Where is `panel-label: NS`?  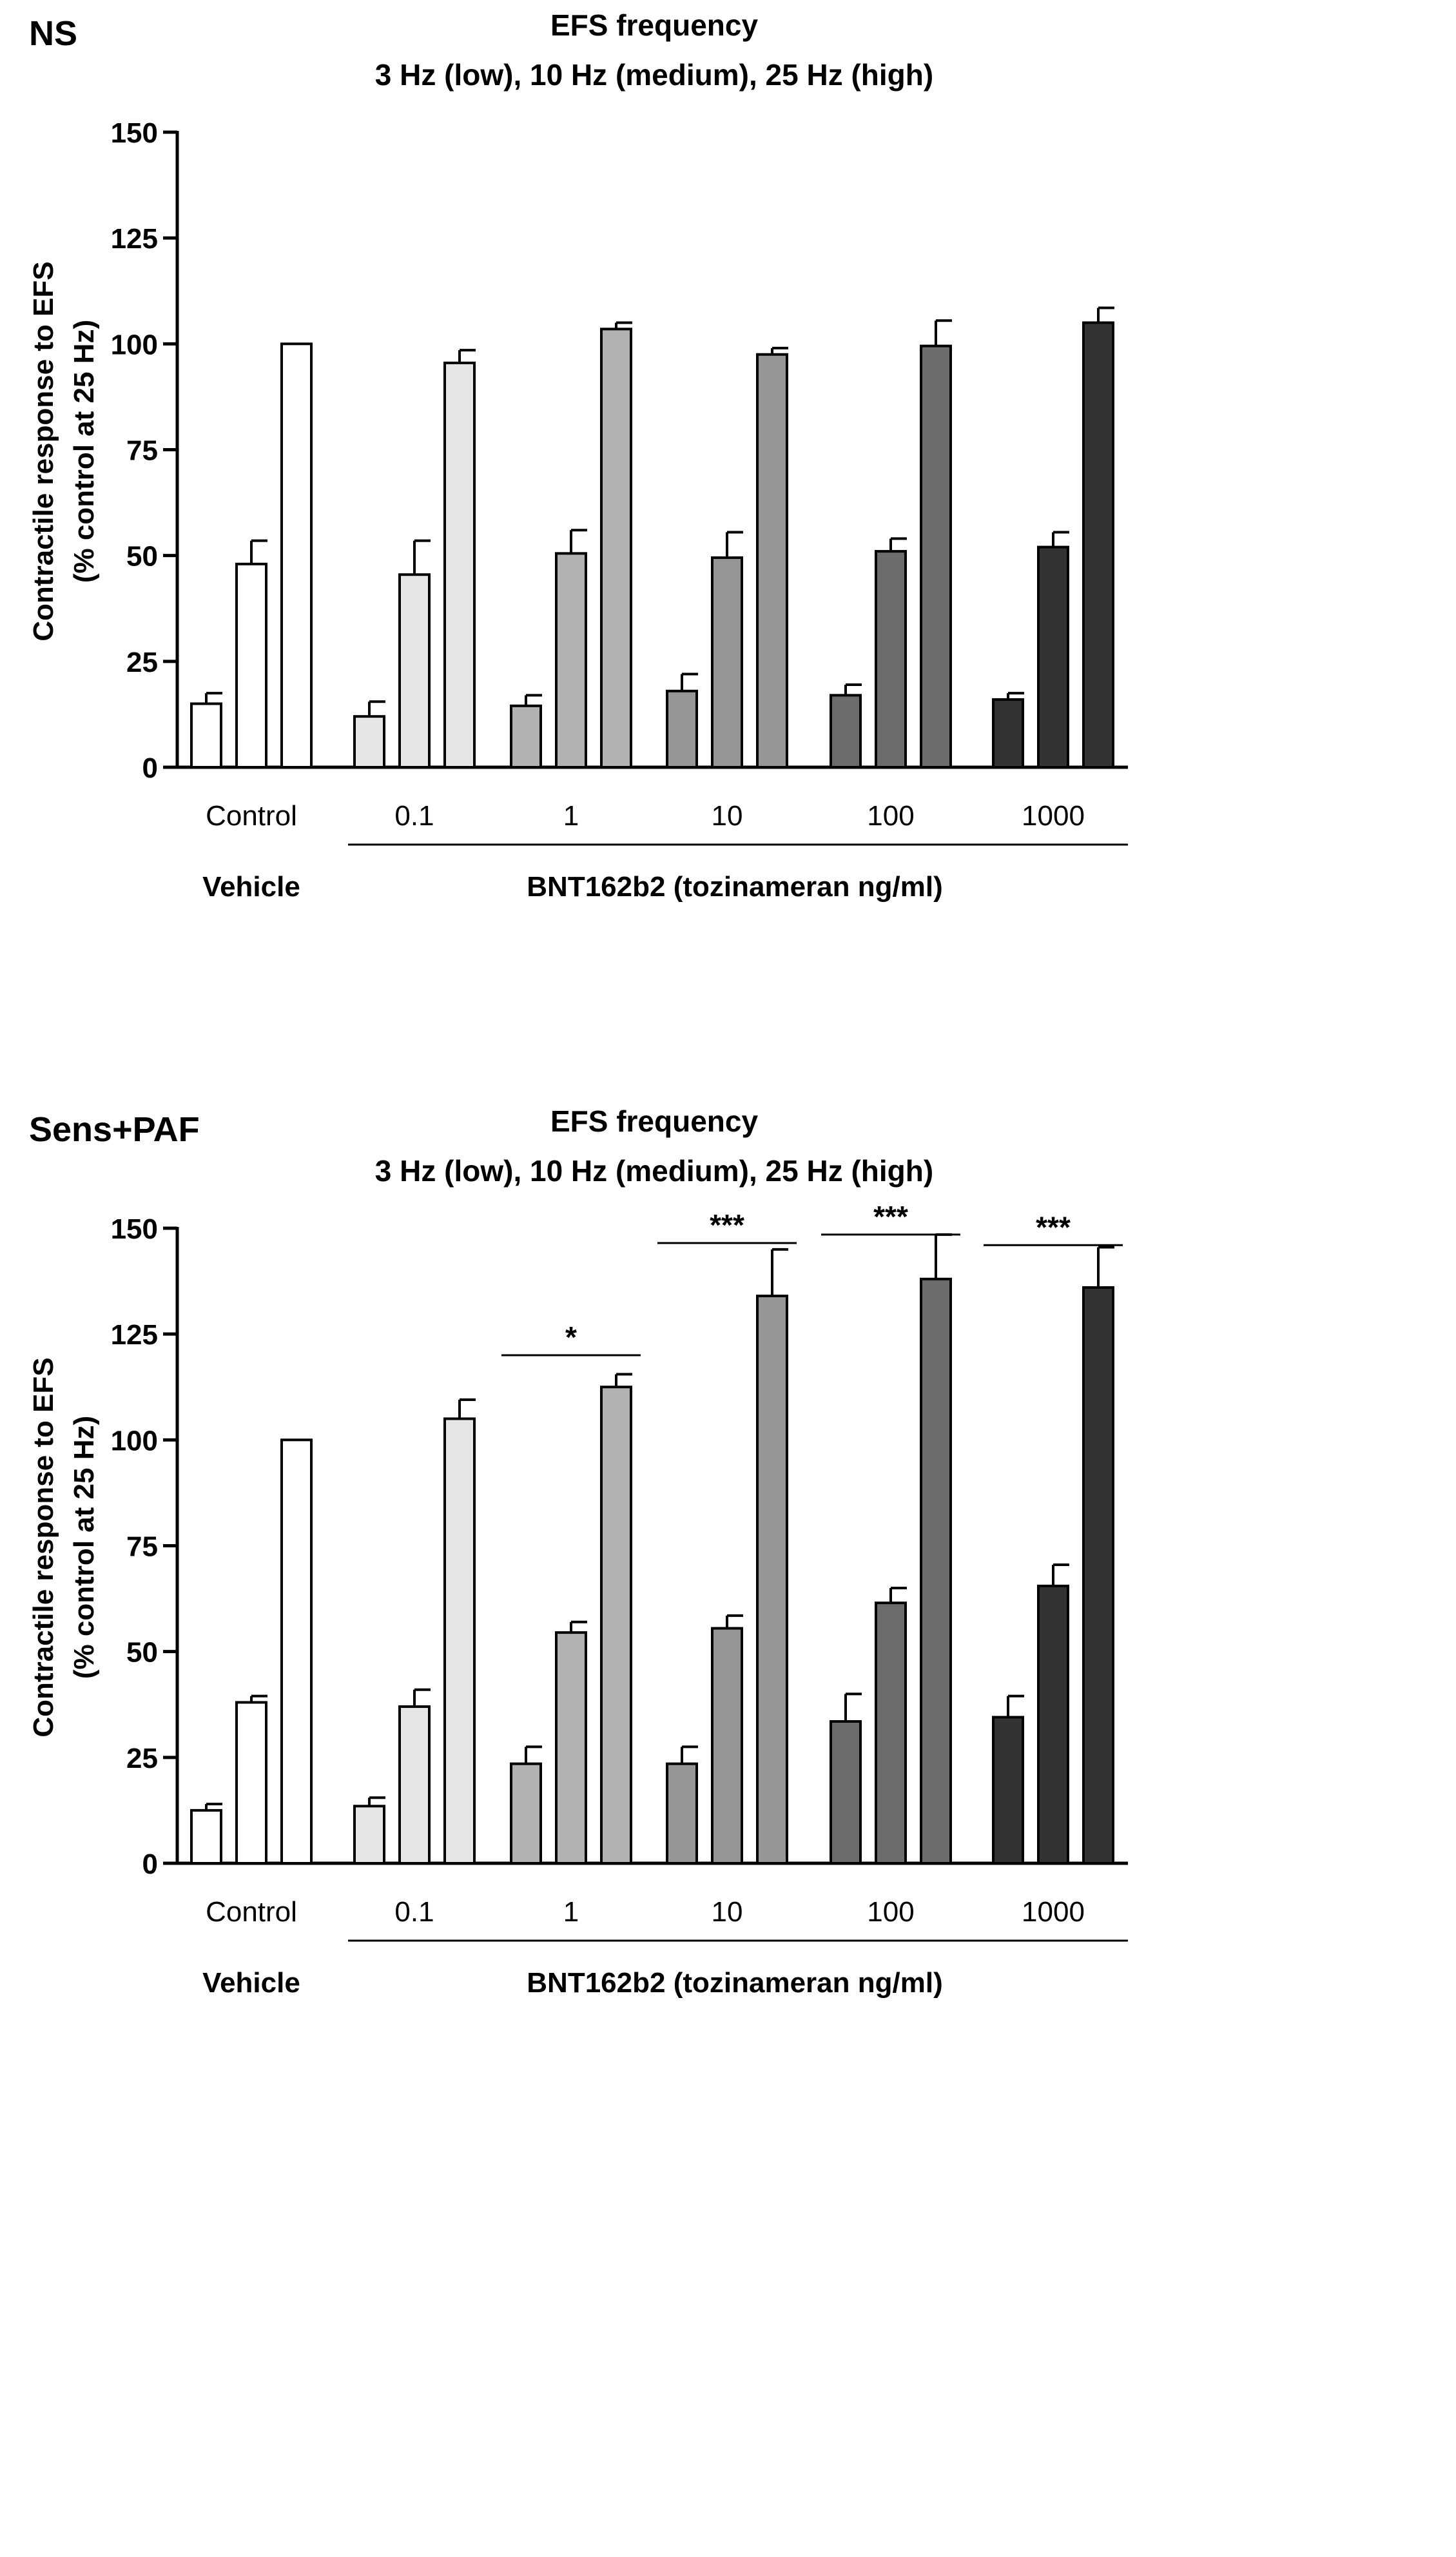 panel-label: NS is located at coordinates (53, 33).